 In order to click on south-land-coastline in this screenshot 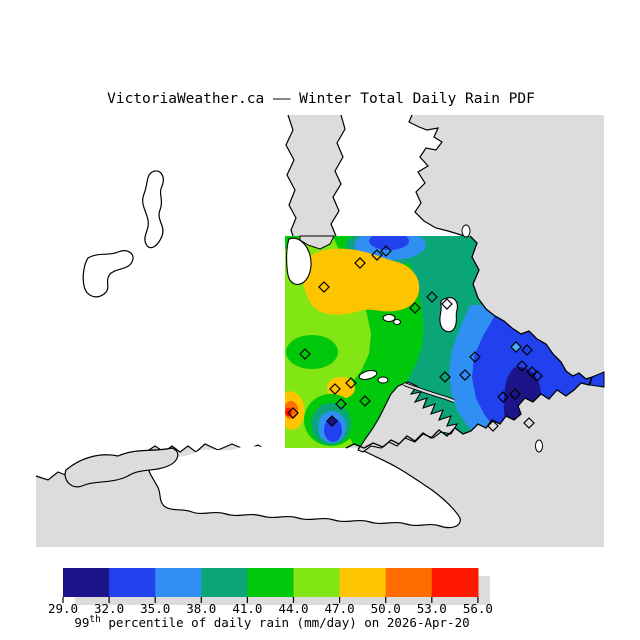, I will do `click(304, 488)`.